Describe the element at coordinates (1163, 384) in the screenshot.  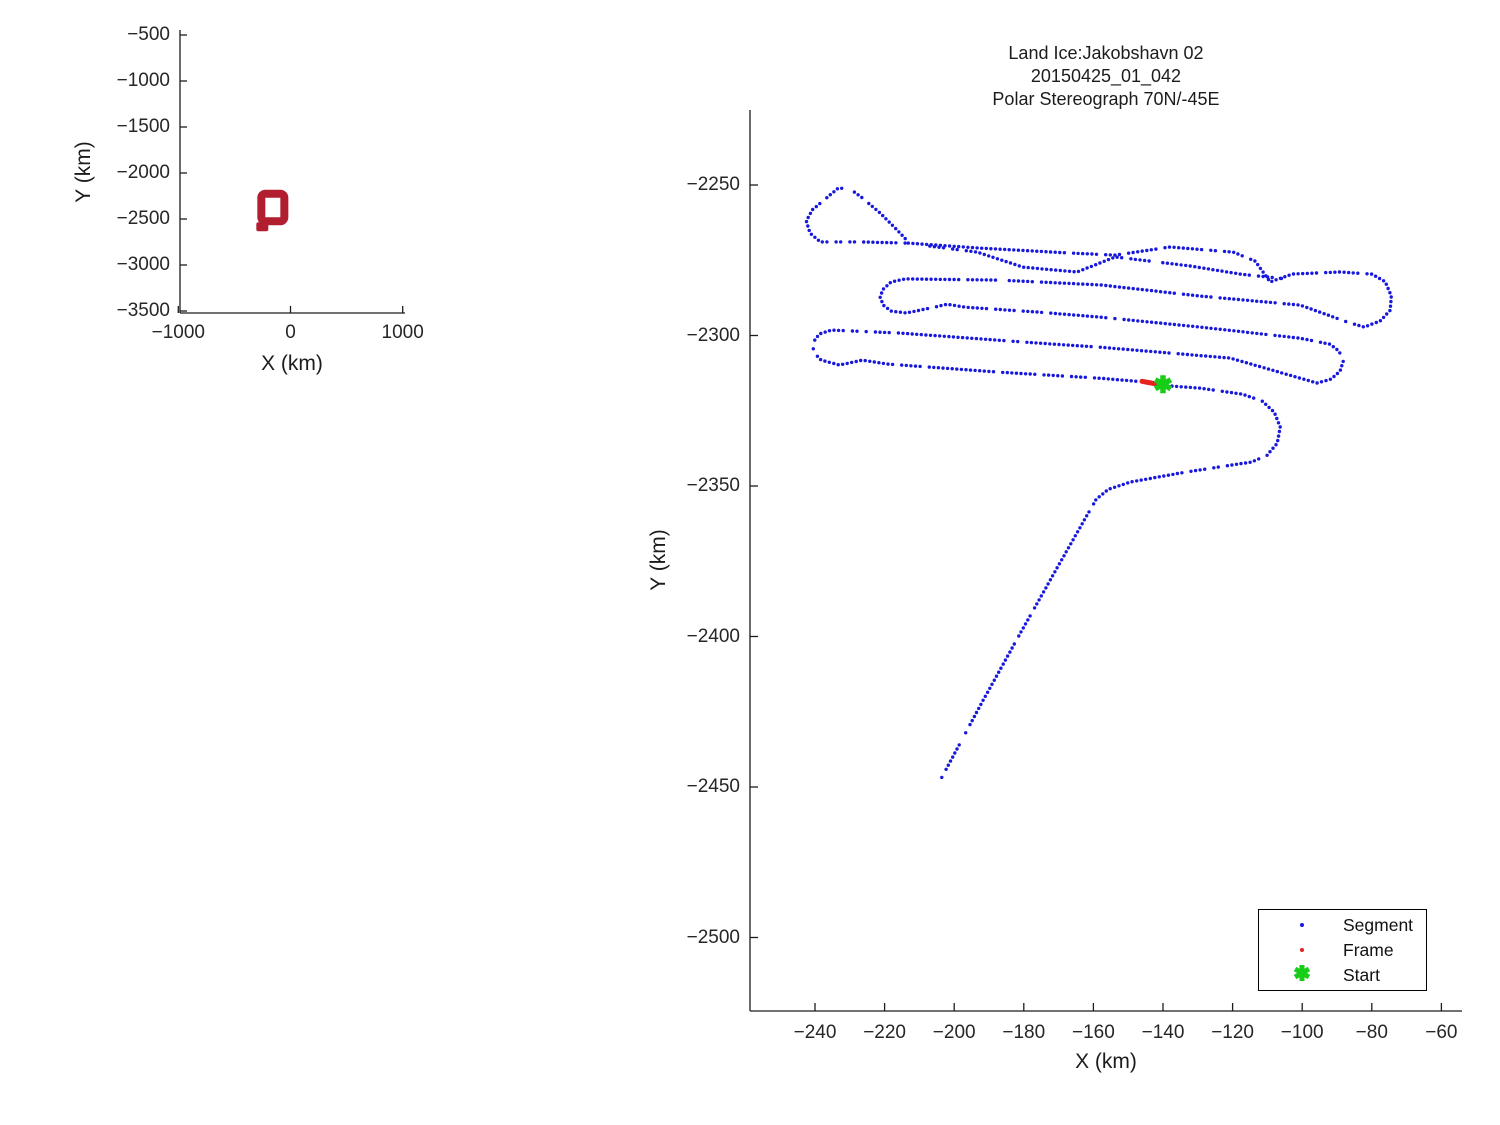
I see `start-marker` at that location.